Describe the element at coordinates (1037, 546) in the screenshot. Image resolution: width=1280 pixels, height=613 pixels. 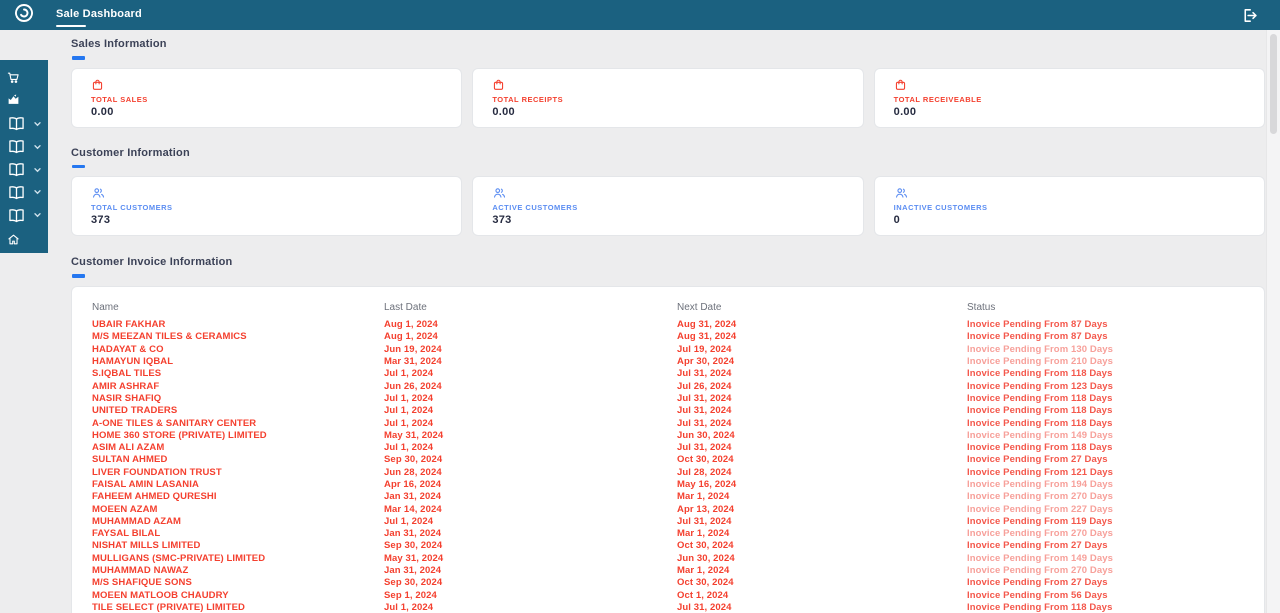
I see `cell-status: Inovice Pending From 27 Days` at that location.